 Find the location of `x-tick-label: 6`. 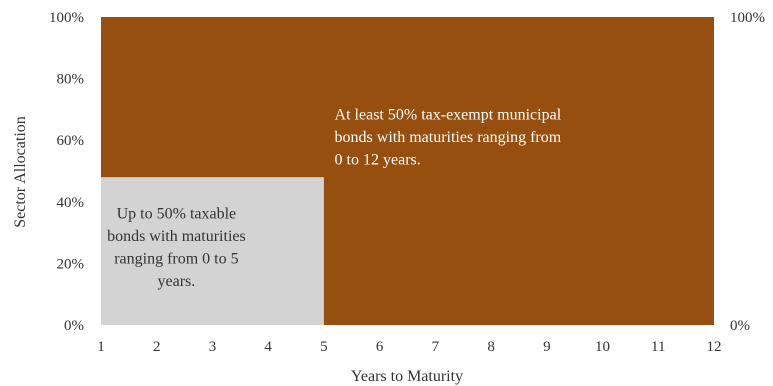

x-tick-label: 6 is located at coordinates (380, 347).